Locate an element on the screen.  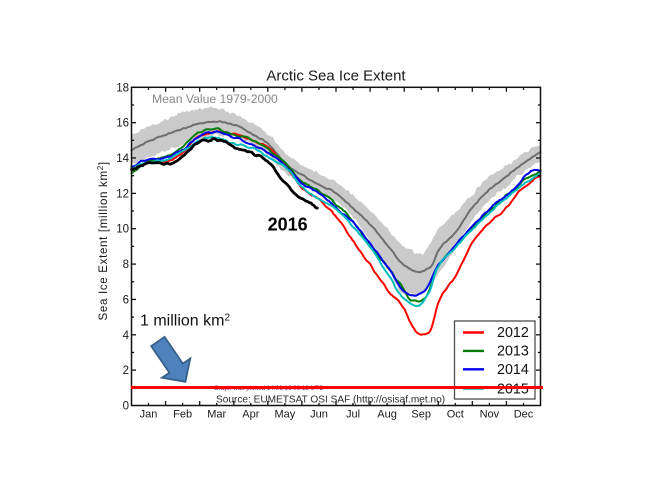
svg-text: Oct is located at coordinates (455, 414).